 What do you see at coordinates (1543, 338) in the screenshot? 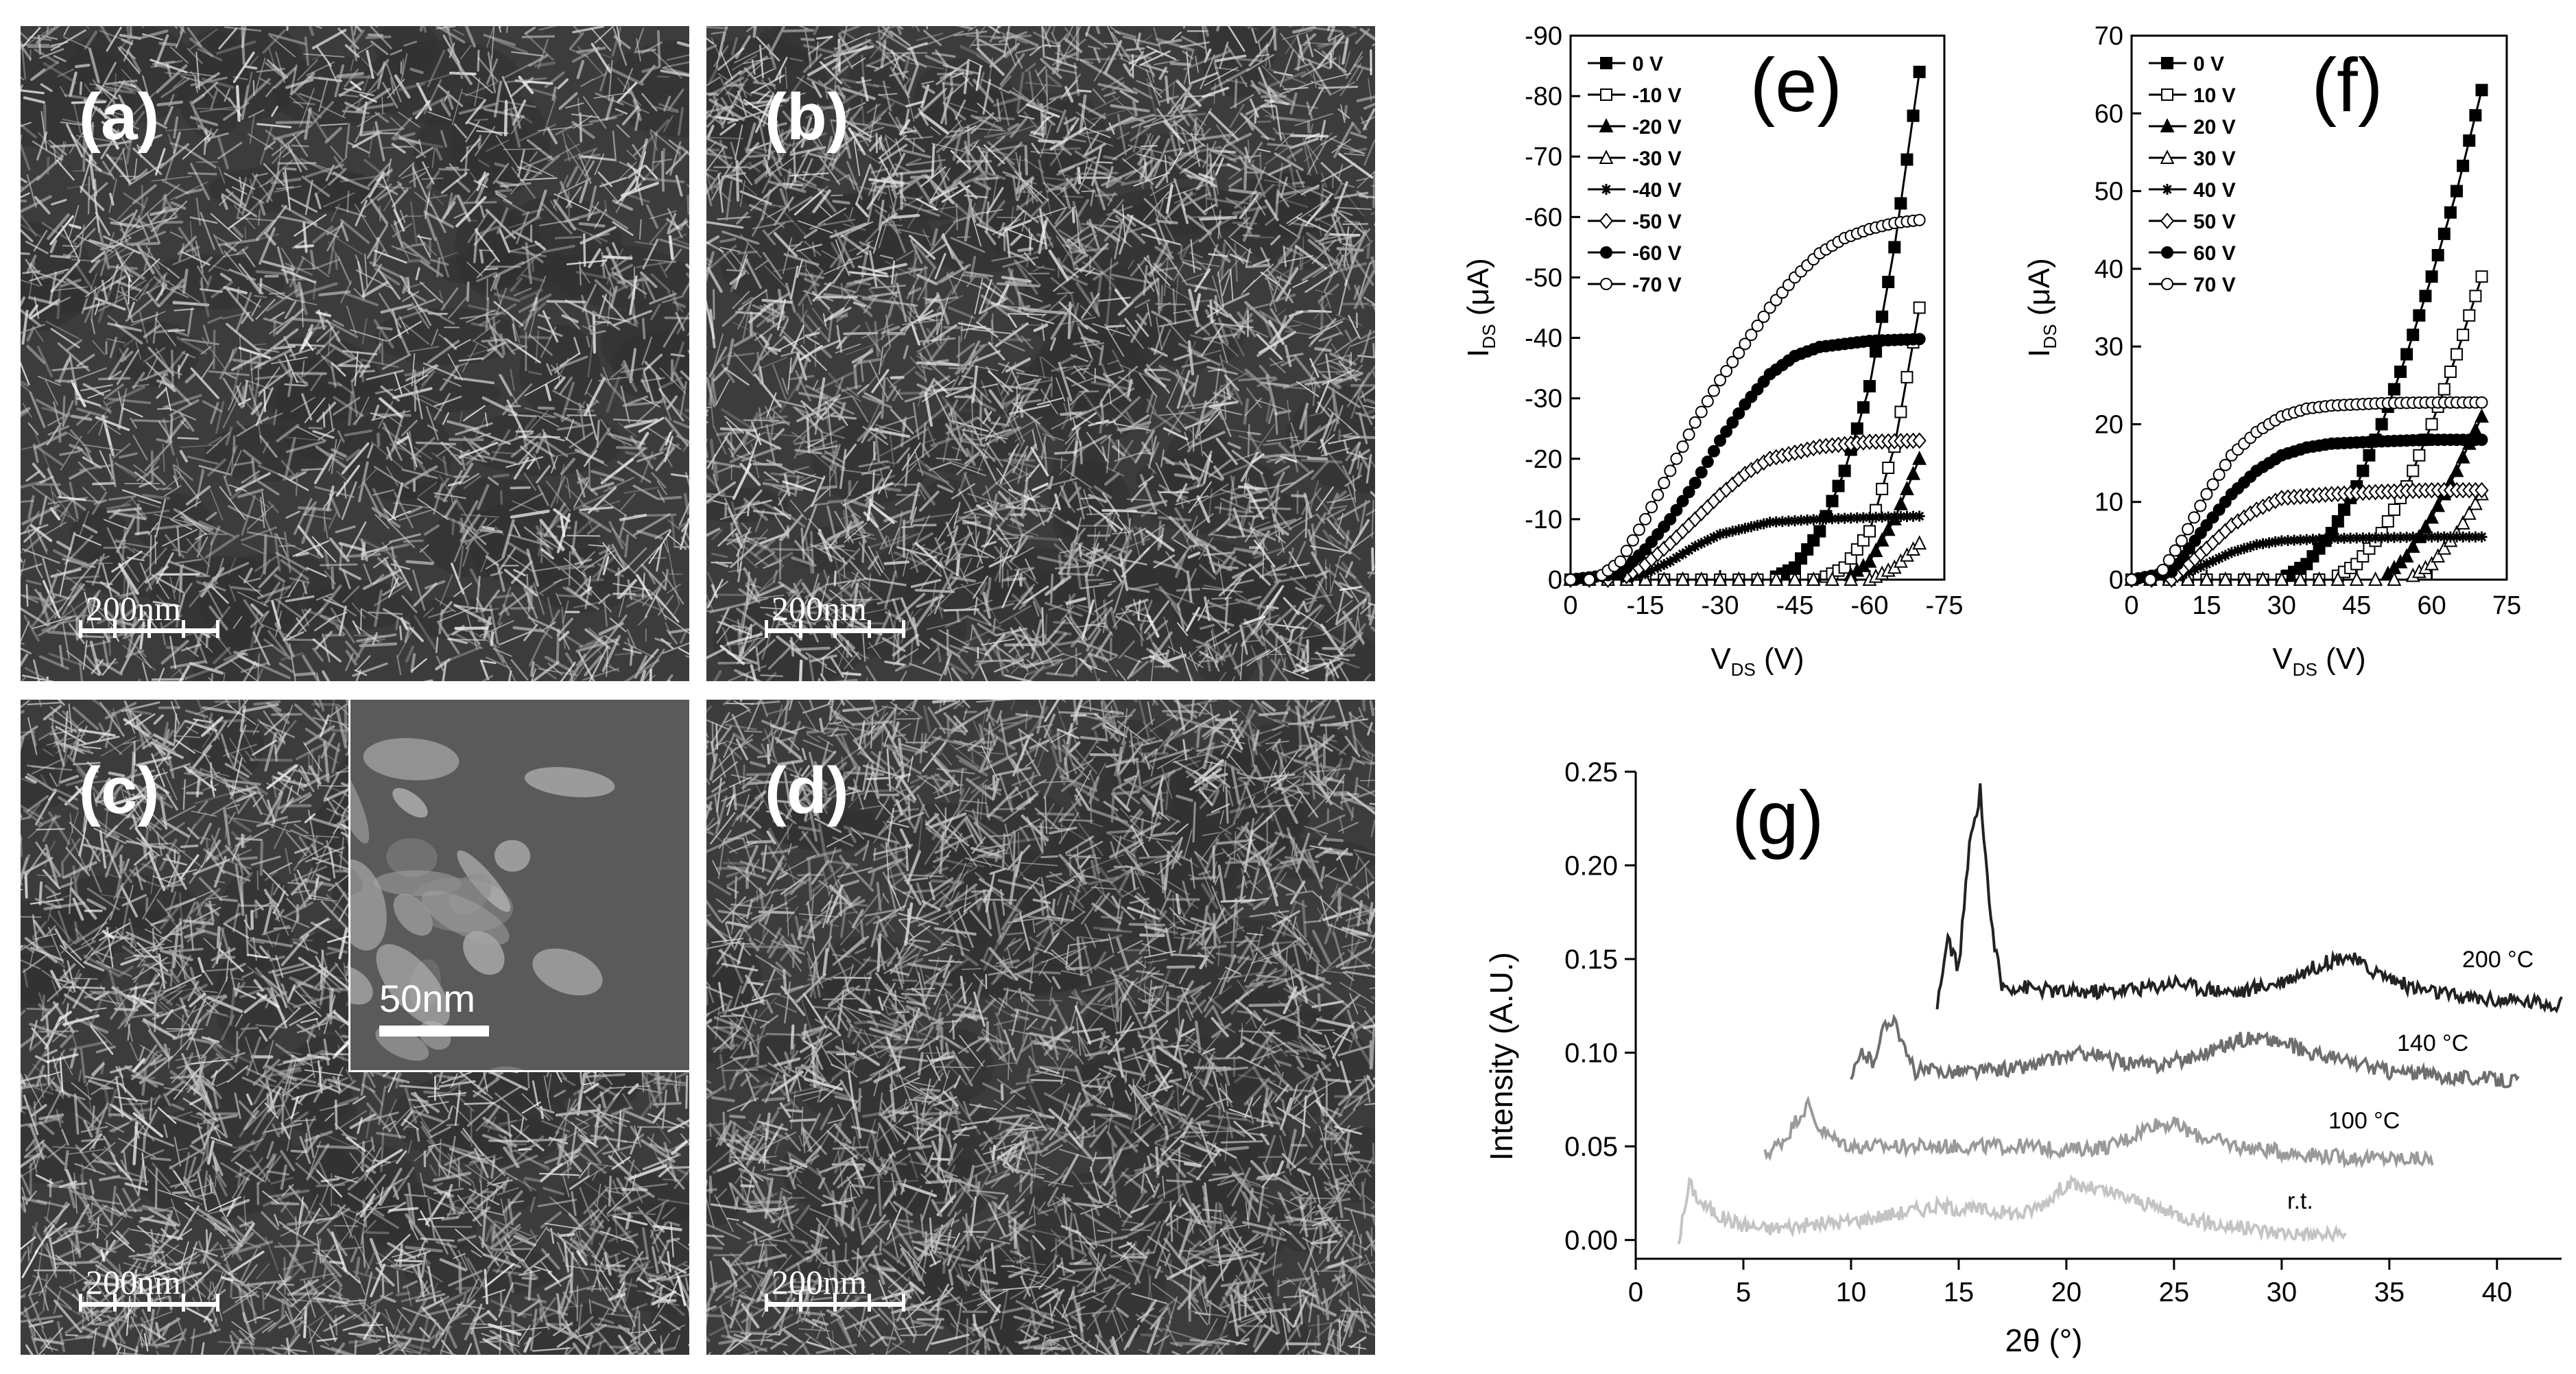
I see `y-tick-label: -40` at bounding box center [1543, 338].